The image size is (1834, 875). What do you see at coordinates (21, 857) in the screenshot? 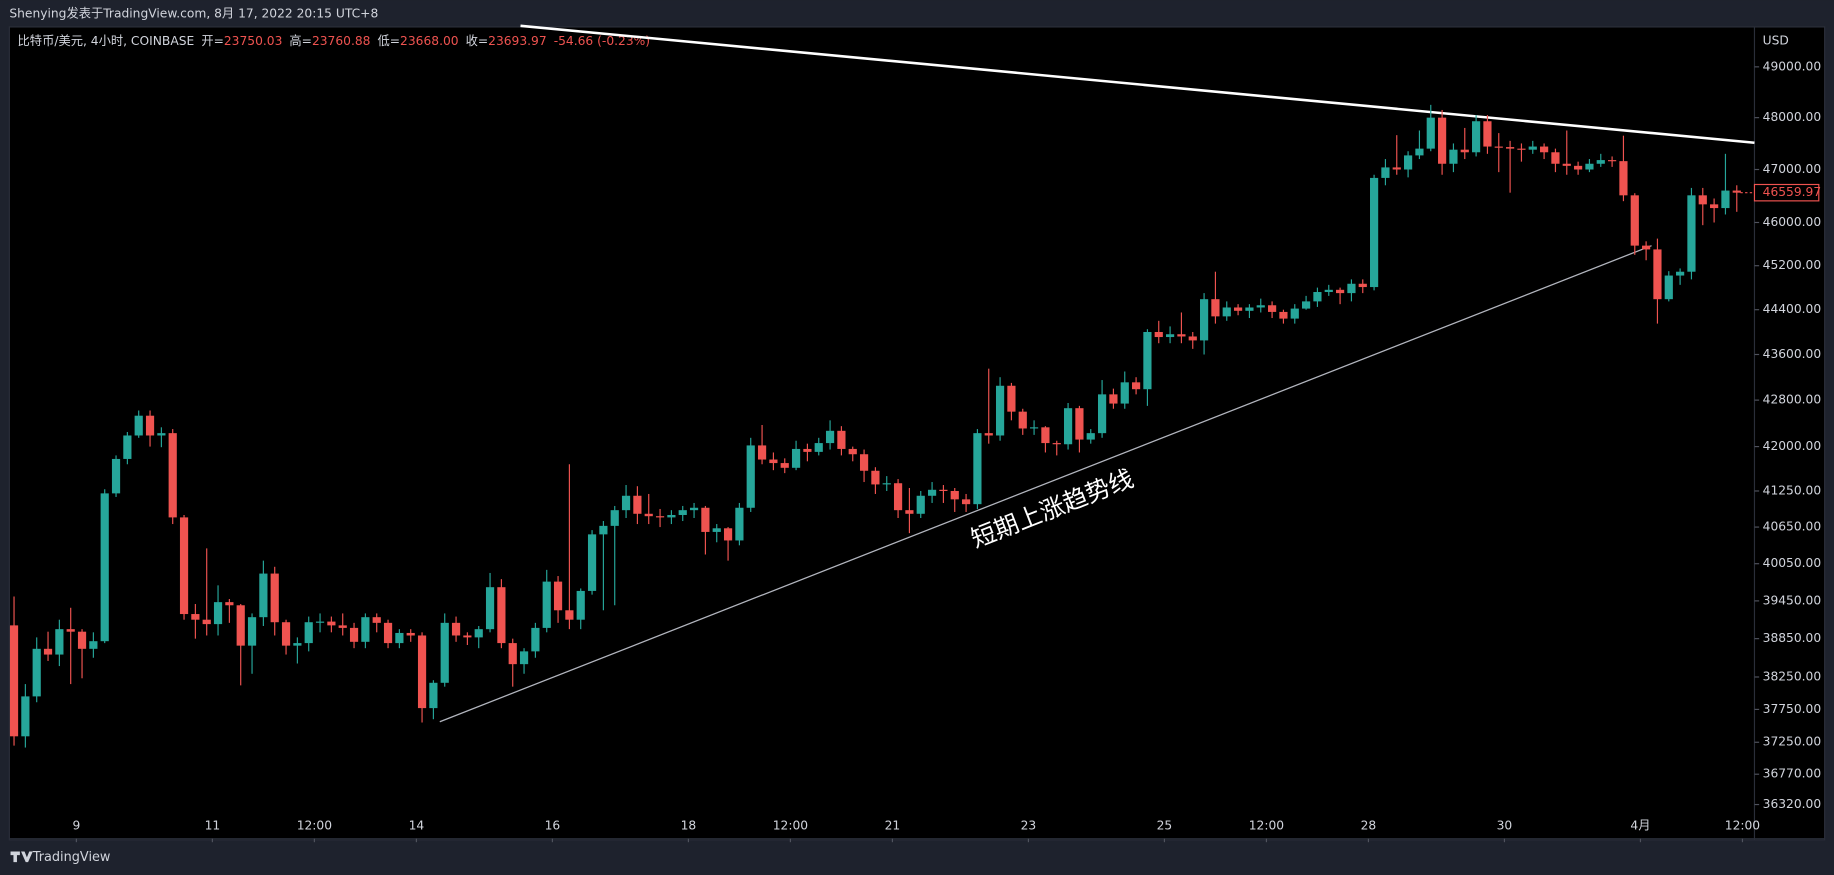
I see `logo` at bounding box center [21, 857].